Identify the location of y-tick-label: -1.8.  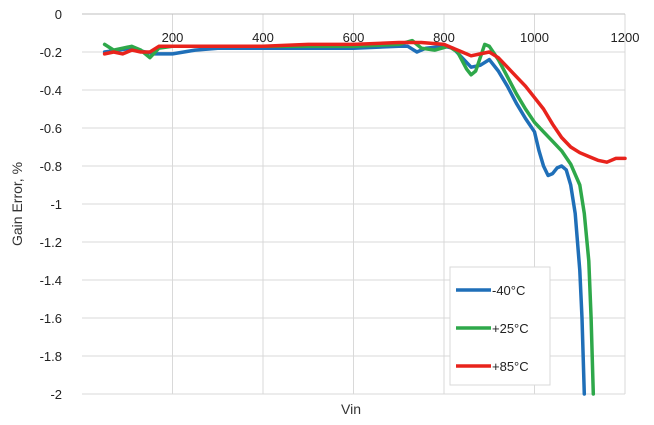
(51, 356).